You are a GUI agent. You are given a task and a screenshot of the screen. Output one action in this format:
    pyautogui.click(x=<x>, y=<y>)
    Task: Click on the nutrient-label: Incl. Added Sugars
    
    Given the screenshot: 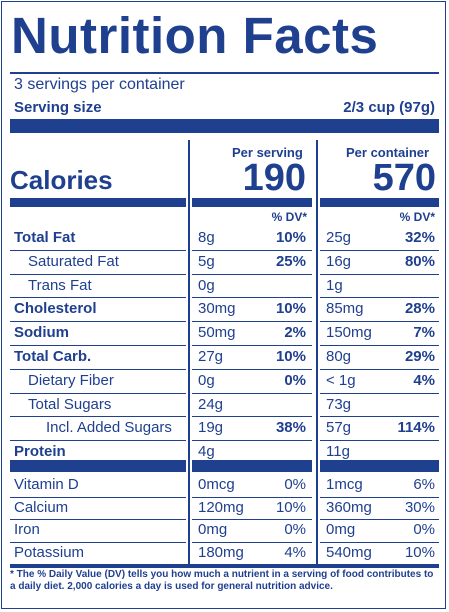 What is the action you would take?
    pyautogui.click(x=109, y=428)
    